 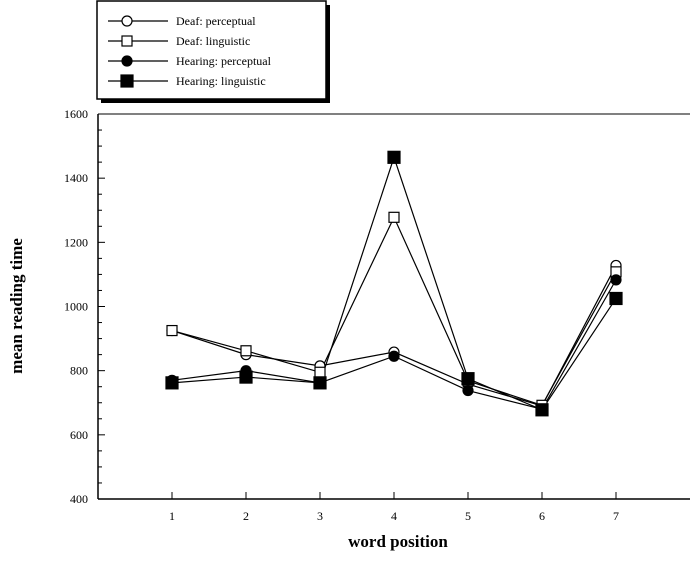 What do you see at coordinates (542, 516) in the screenshot?
I see `x-tick-label: 6` at bounding box center [542, 516].